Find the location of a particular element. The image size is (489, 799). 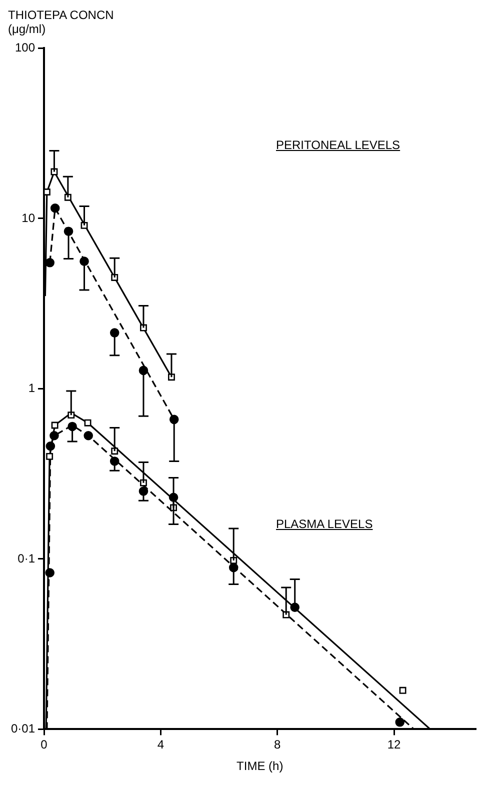

annotation: PLASMA LEVELS is located at coordinates (324, 524).